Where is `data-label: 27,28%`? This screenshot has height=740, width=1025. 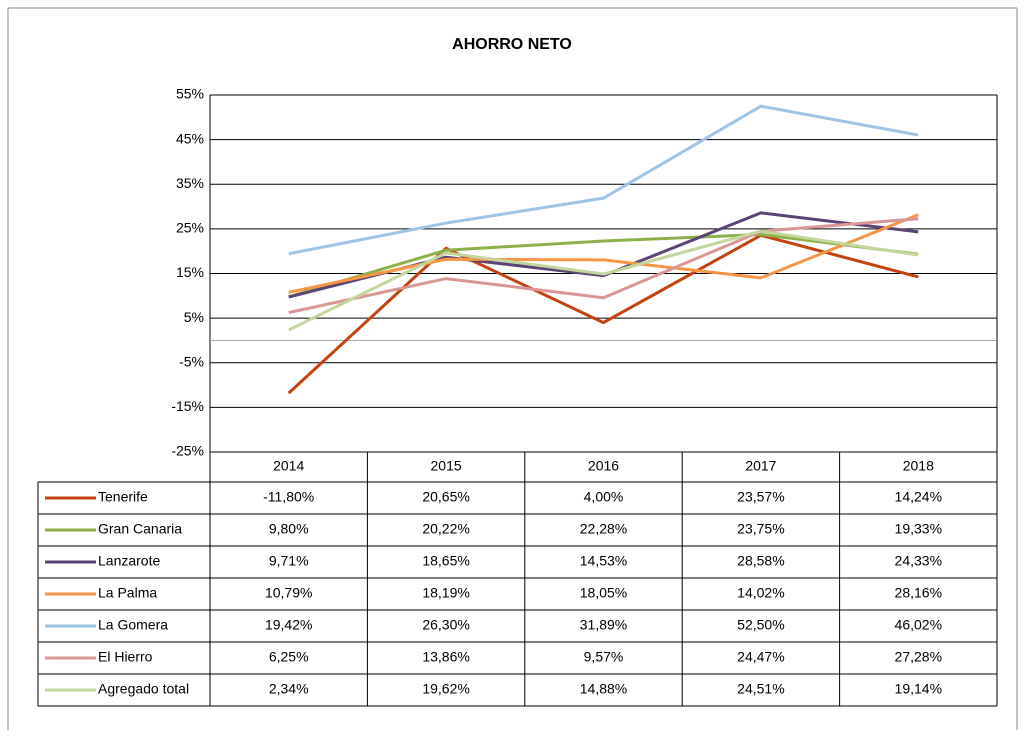
data-label: 27,28% is located at coordinates (918, 657).